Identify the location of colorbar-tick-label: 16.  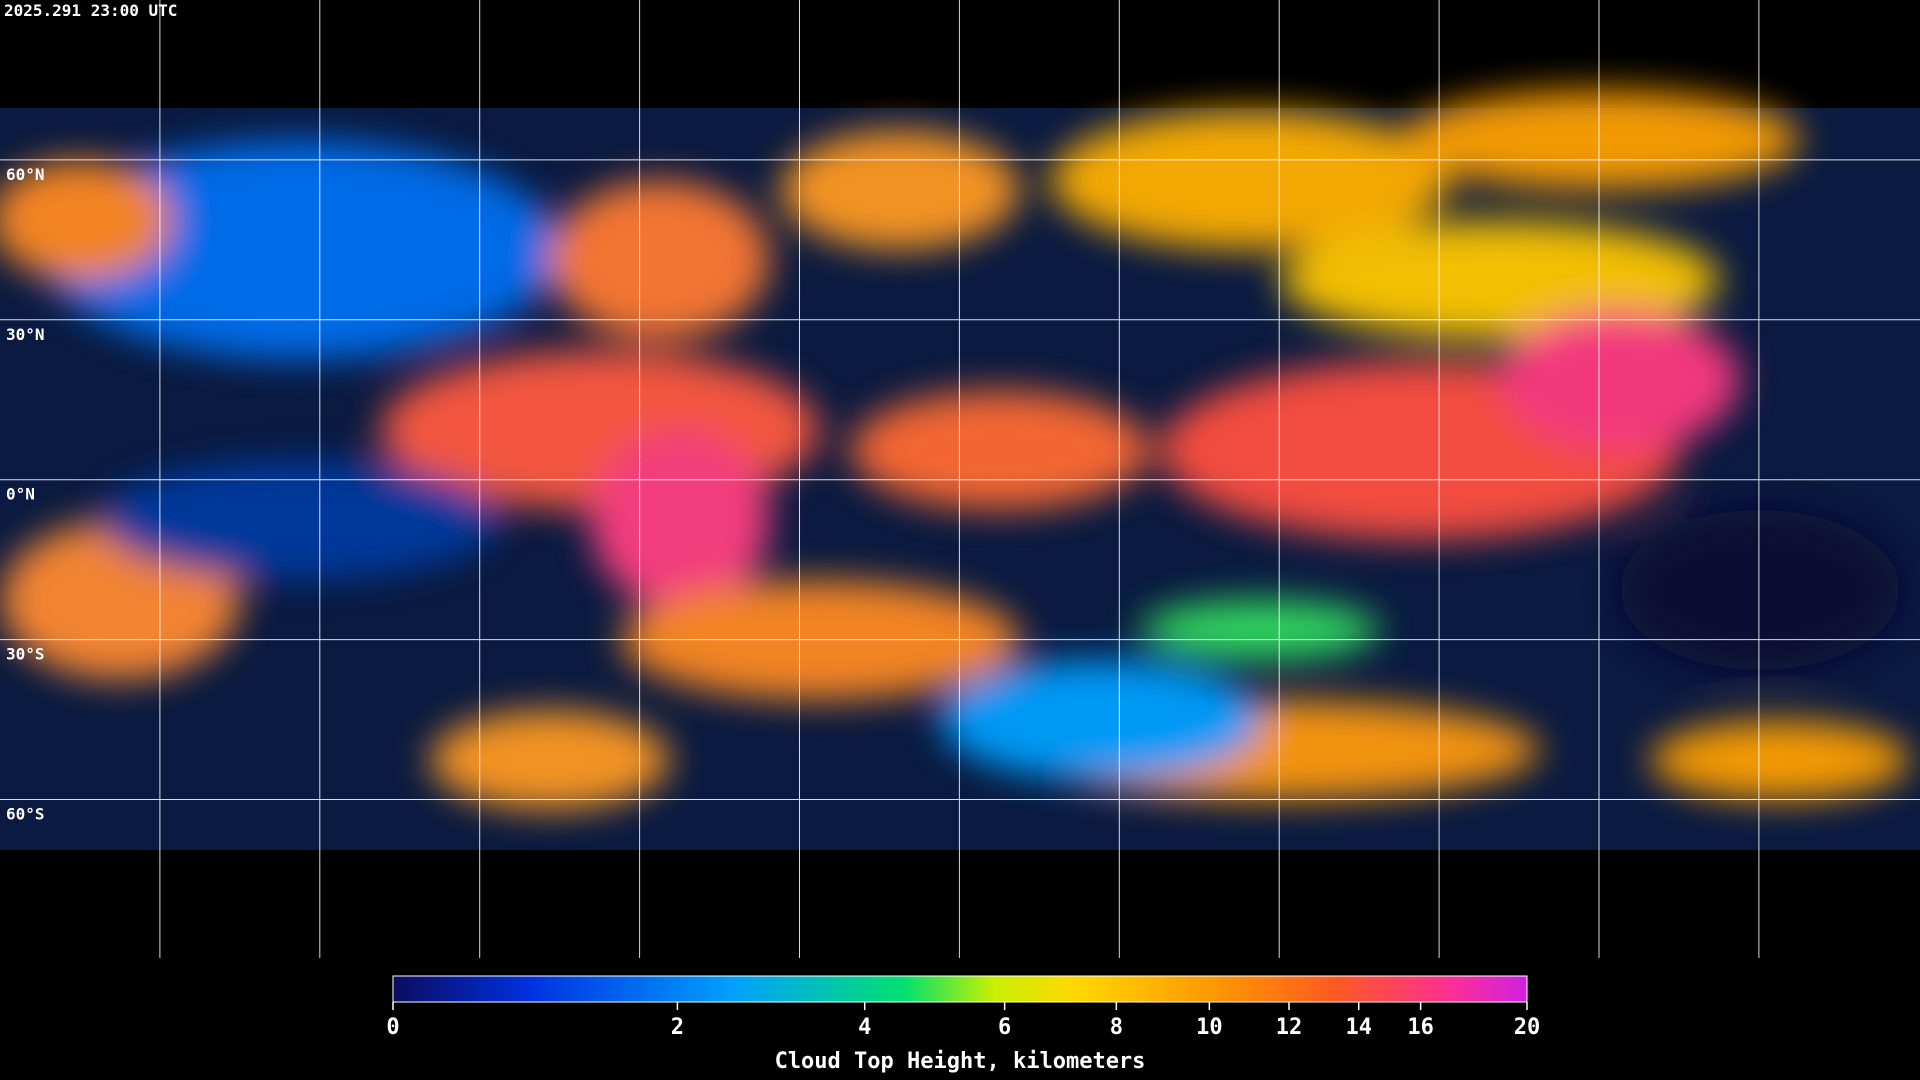
(1420, 1027).